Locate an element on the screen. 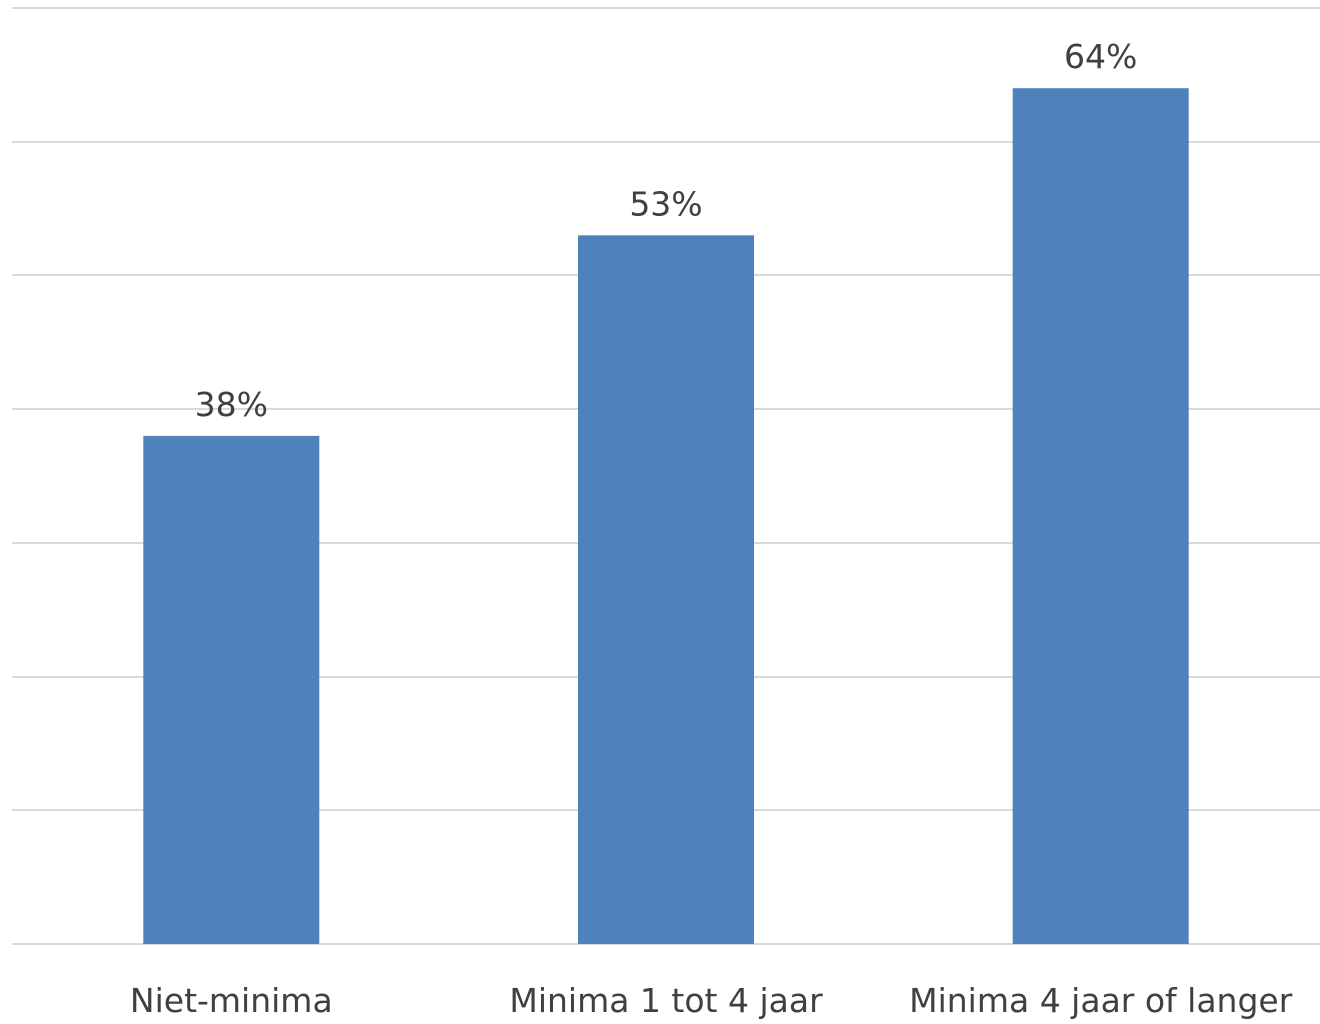  category-label-2: Minima 1 tot 4 jaar is located at coordinates (666, 1000).